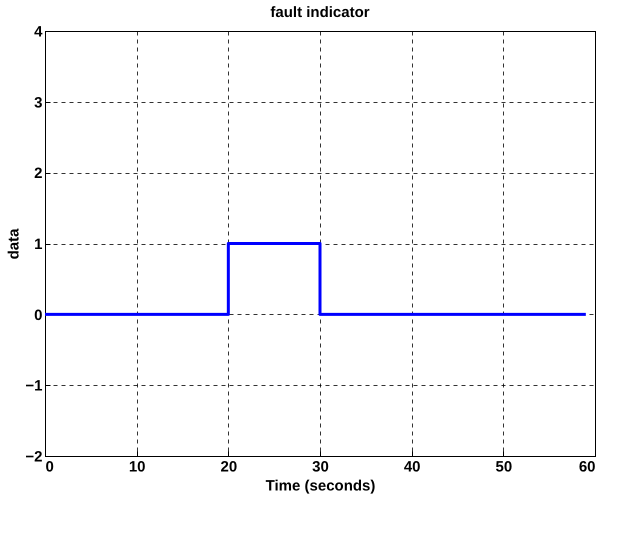 The width and height of the screenshot is (630, 538). What do you see at coordinates (50, 467) in the screenshot?
I see `x-tick-label: 0` at bounding box center [50, 467].